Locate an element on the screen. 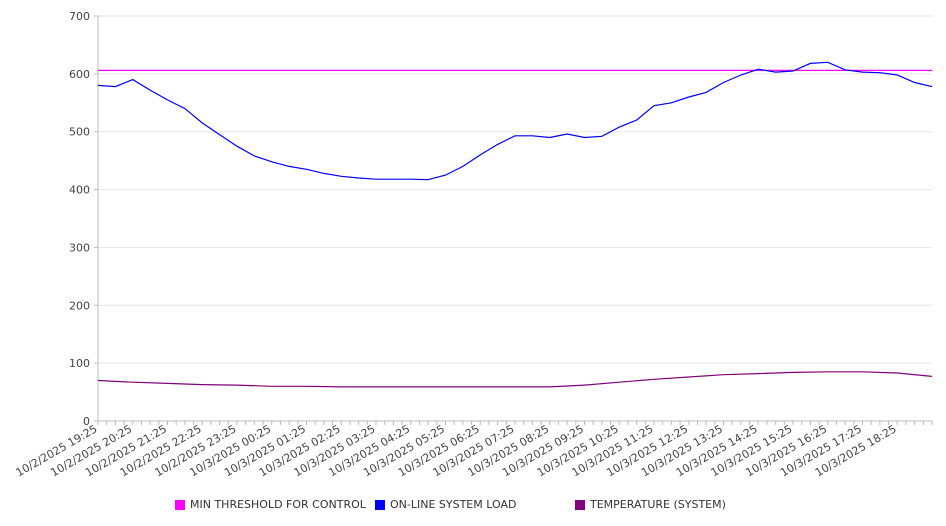  y-tick-label: 600 is located at coordinates (79, 74).